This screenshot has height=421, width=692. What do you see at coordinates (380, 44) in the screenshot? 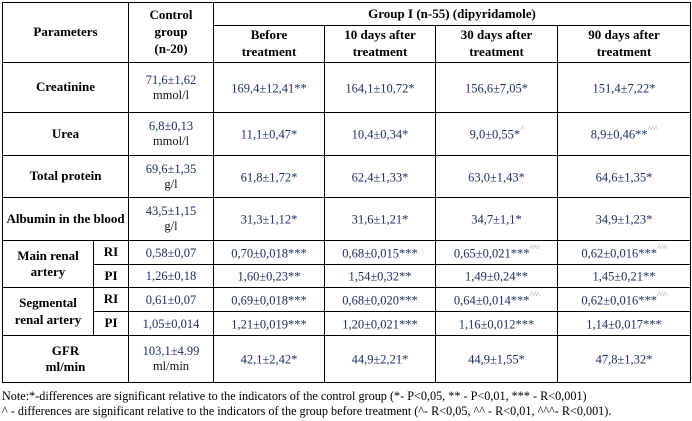
I see `header-col-10-days: 10 days after treatment` at bounding box center [380, 44].